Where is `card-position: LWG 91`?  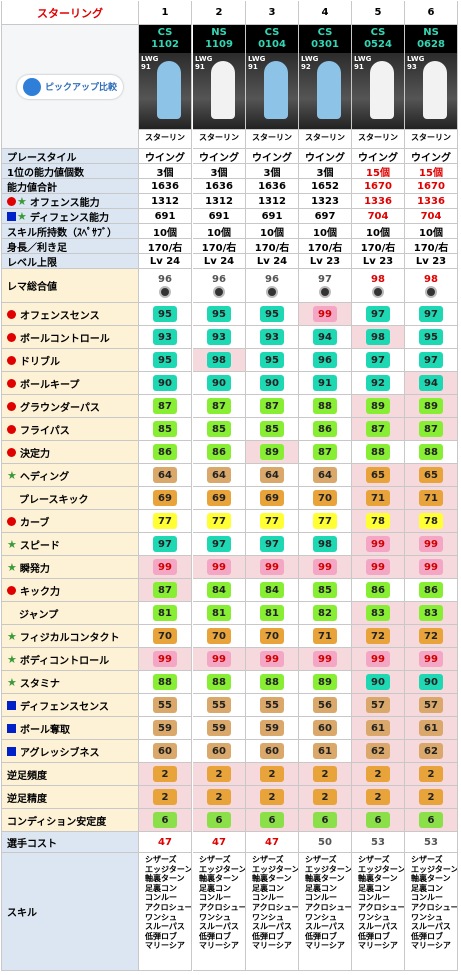 card-position: LWG 91 is located at coordinates (362, 63).